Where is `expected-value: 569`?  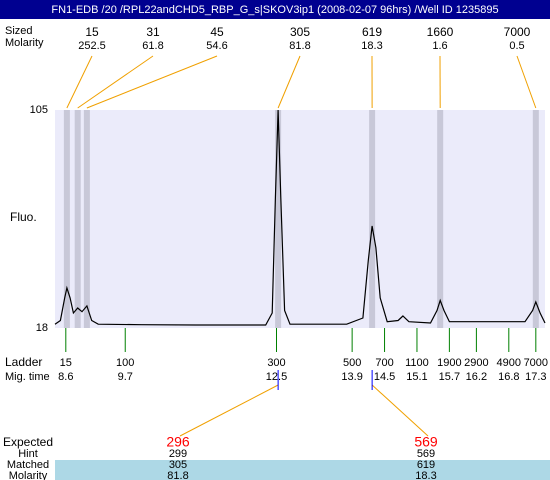
expected-value: 569 is located at coordinates (426, 442).